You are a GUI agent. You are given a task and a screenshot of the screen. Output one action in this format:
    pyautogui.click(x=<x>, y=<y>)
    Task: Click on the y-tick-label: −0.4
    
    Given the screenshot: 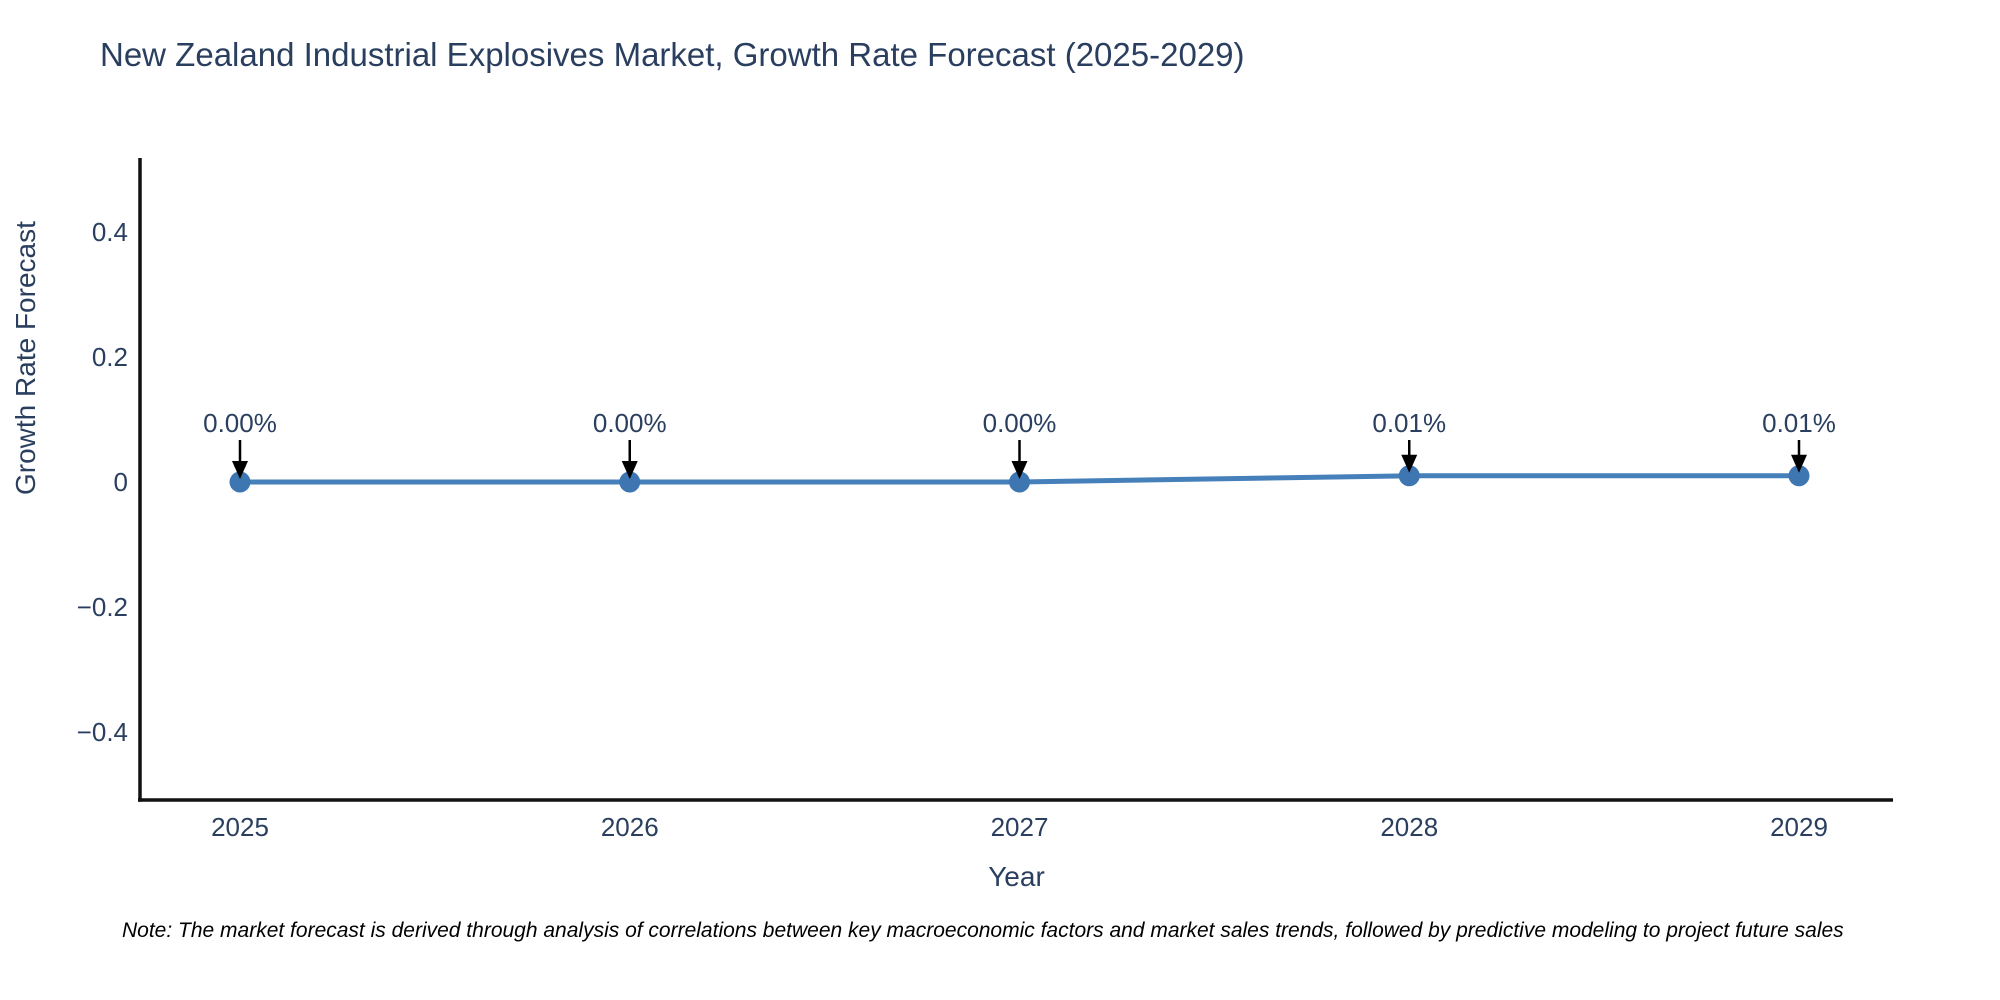 What is the action you would take?
    pyautogui.click(x=102, y=731)
    